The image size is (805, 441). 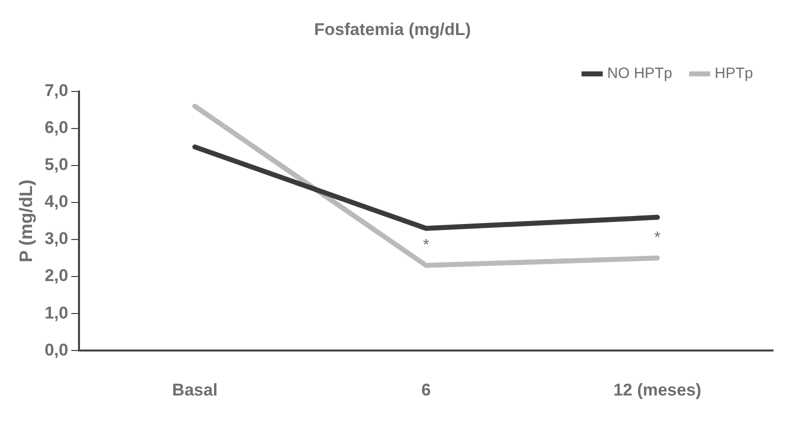 I want to click on y-axis-title: P (mg/dL), so click(x=26, y=221).